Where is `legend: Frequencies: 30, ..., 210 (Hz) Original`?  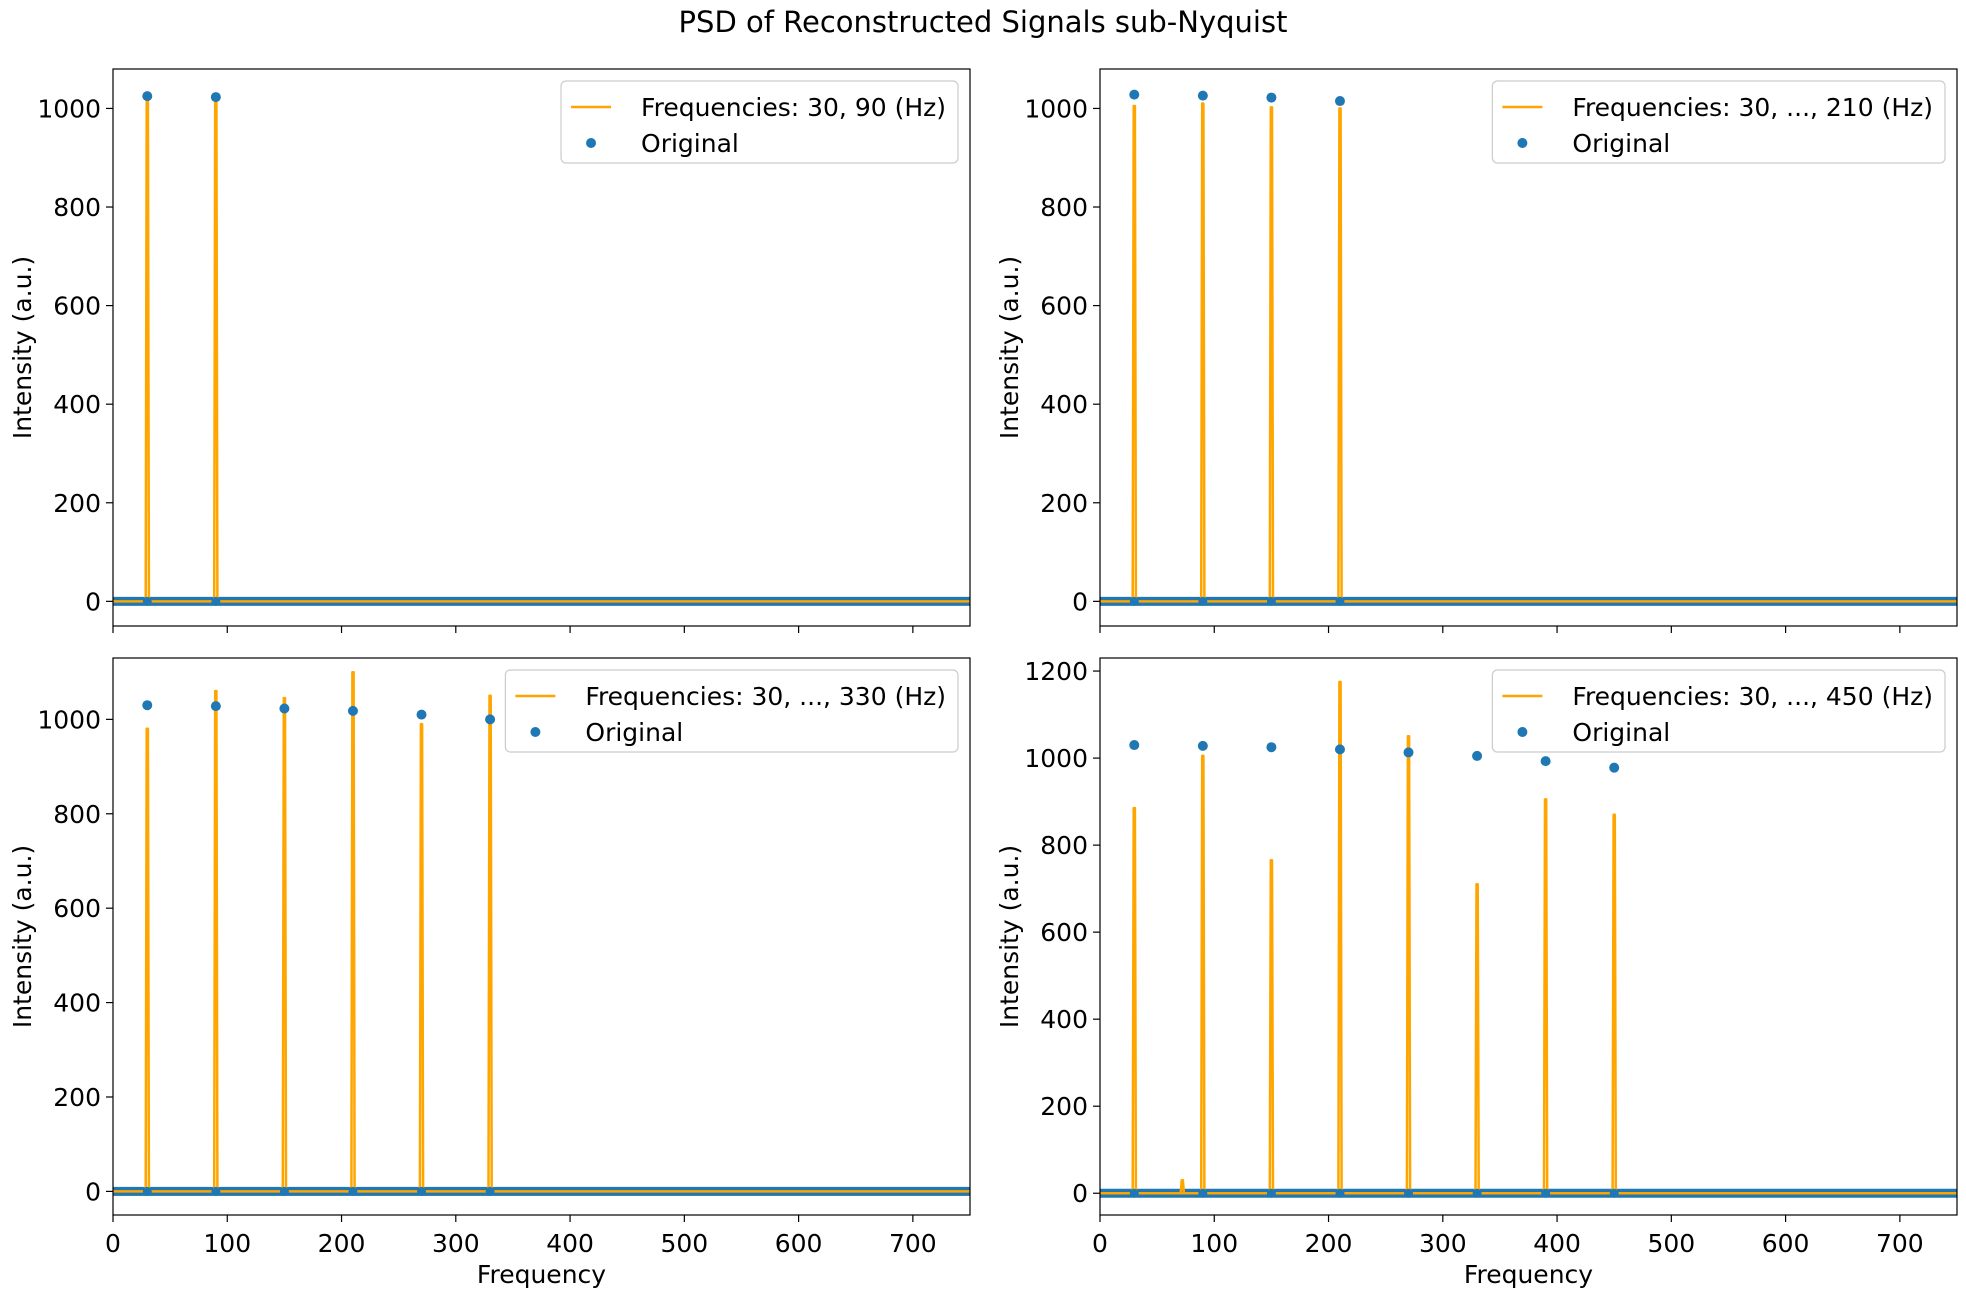 legend: Frequencies: 30, ..., 210 (Hz) Original is located at coordinates (1718, 122).